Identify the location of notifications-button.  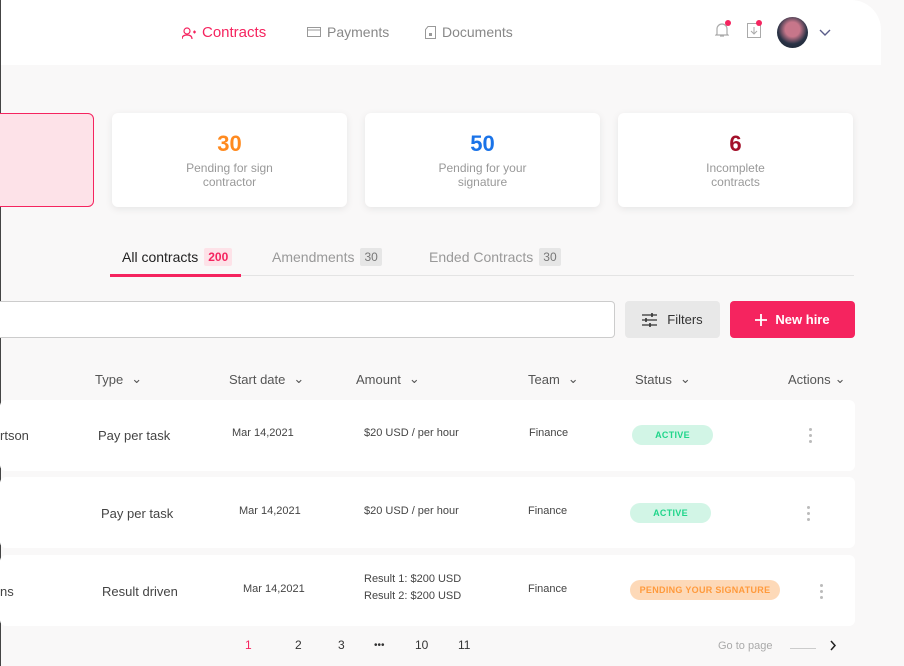
(723, 31).